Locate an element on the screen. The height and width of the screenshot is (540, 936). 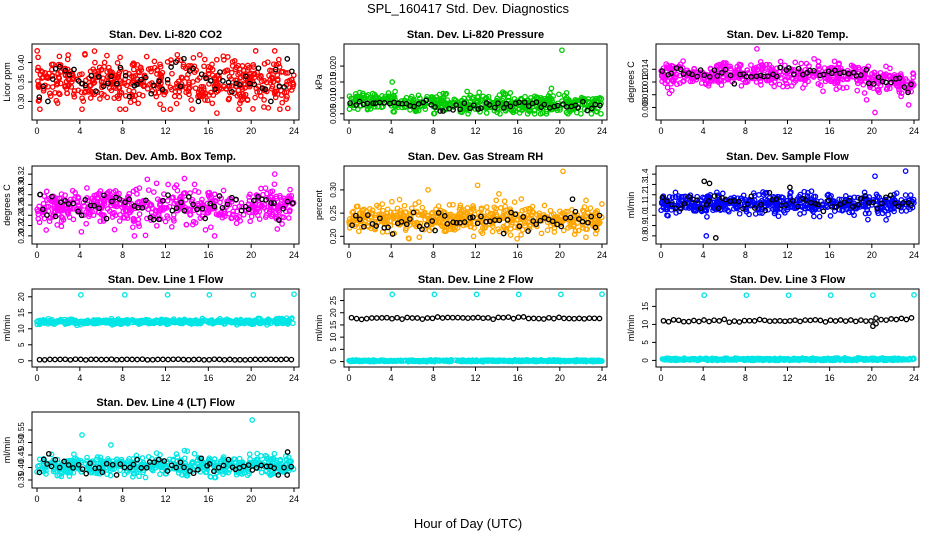
y-axis-label: percent is located at coordinates (319, 204).